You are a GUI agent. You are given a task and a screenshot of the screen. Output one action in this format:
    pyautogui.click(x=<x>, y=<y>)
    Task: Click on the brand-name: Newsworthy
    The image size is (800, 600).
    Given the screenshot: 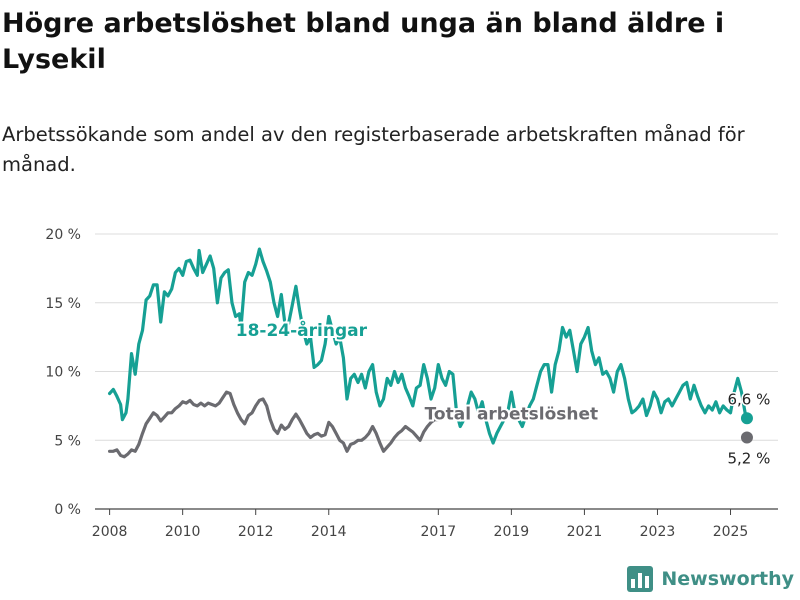 What is the action you would take?
    pyautogui.click(x=727, y=579)
    